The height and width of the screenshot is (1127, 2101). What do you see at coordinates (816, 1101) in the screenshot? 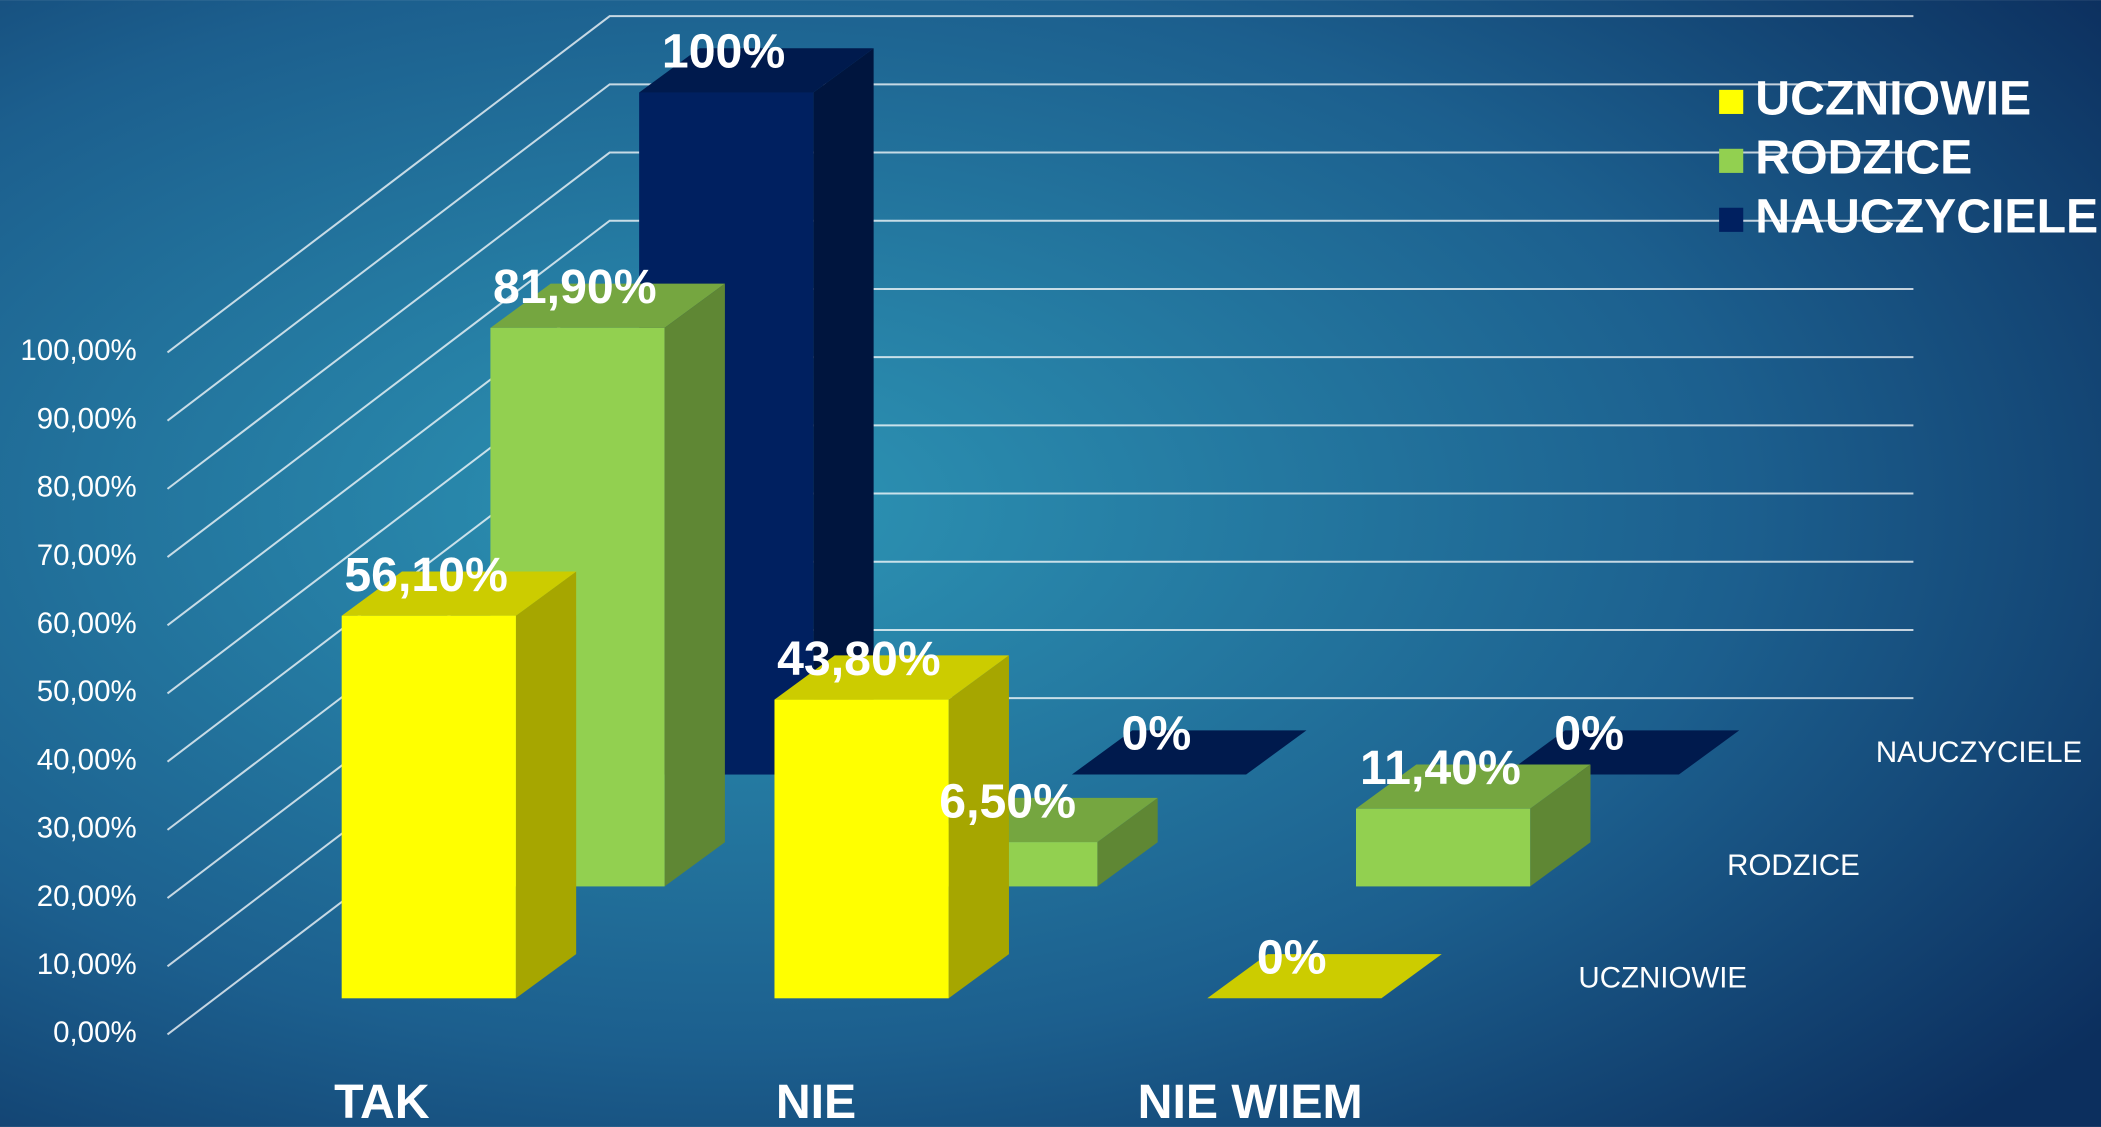
I see `x-tick-label: NIE` at bounding box center [816, 1101].